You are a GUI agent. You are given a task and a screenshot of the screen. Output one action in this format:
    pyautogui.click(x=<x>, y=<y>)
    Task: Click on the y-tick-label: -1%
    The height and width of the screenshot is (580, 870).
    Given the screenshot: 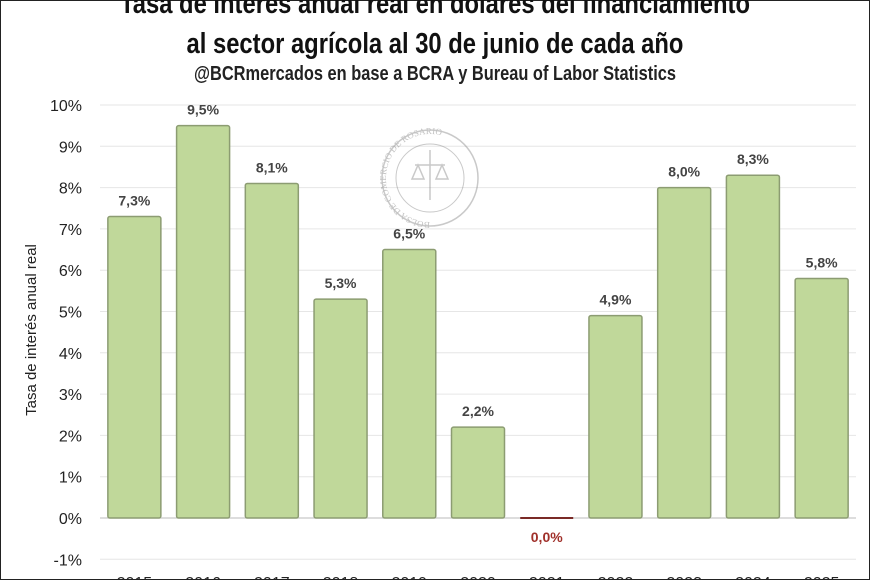 What is the action you would take?
    pyautogui.click(x=68, y=560)
    